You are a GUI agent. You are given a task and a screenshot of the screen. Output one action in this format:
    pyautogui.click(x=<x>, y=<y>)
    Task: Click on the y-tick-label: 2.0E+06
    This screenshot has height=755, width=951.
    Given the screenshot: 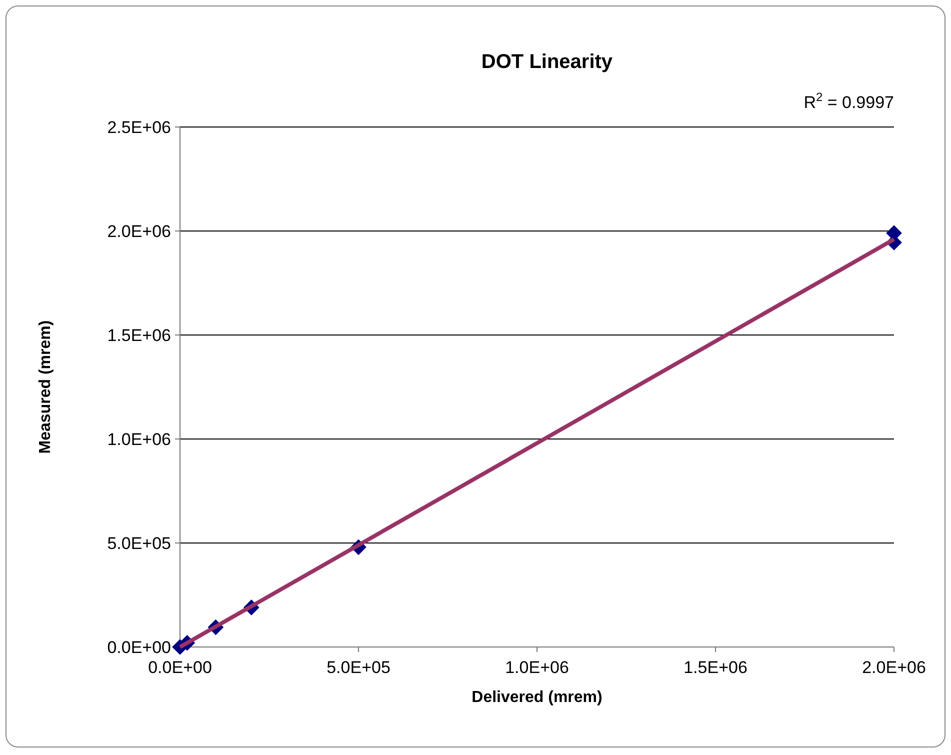 What is the action you would take?
    pyautogui.click(x=139, y=231)
    